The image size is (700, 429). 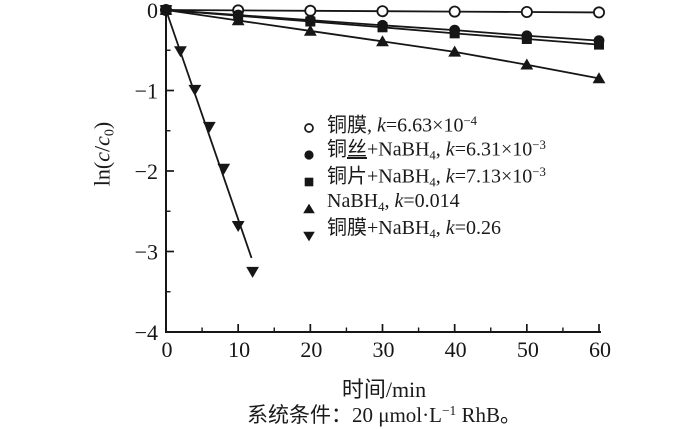 I want to click on x-tick-label: 0, so click(x=167, y=349).